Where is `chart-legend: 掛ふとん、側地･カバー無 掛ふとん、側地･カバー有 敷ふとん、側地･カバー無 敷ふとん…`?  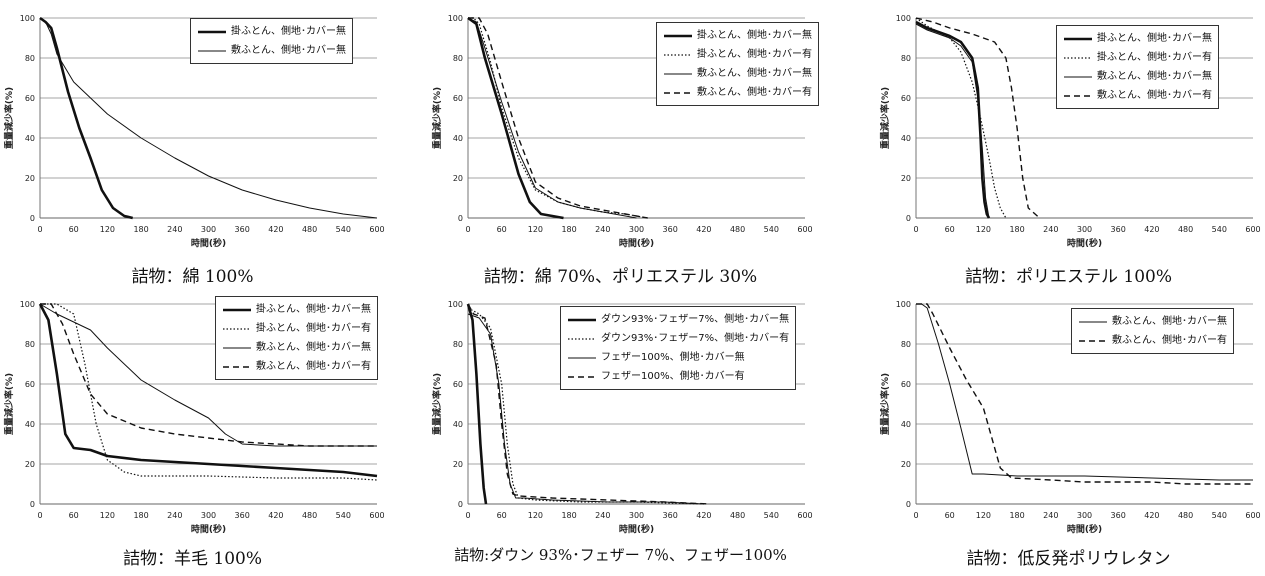 chart-legend: 掛ふとん、側地･カバー無 掛ふとん、側地･カバー有 敷ふとん、側地･カバー無 敷ふとん… is located at coordinates (296, 338).